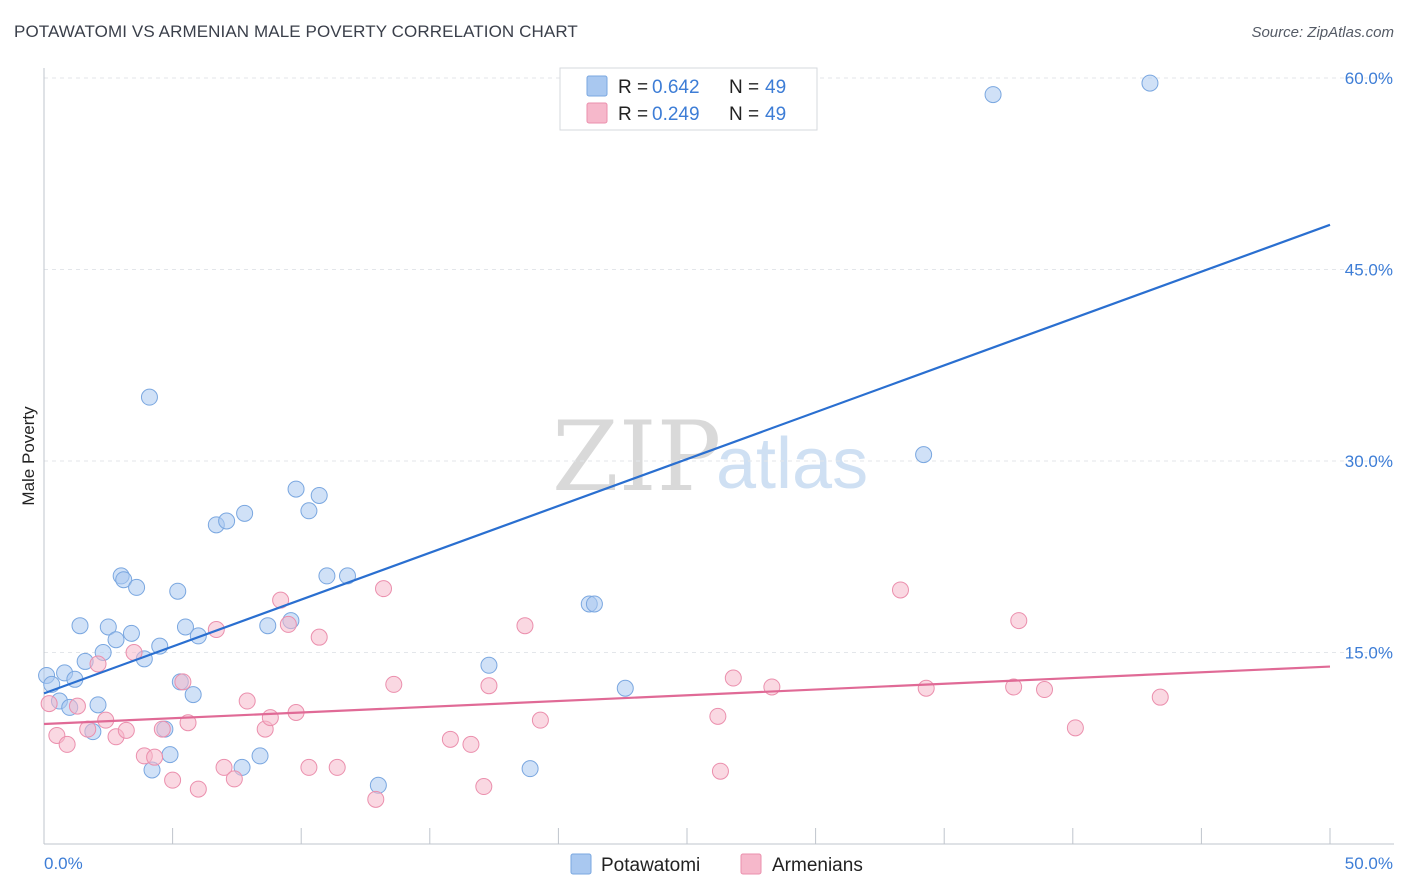 This screenshot has width=1406, height=892. I want to click on watermark: ZIP atlas, so click(710, 457).